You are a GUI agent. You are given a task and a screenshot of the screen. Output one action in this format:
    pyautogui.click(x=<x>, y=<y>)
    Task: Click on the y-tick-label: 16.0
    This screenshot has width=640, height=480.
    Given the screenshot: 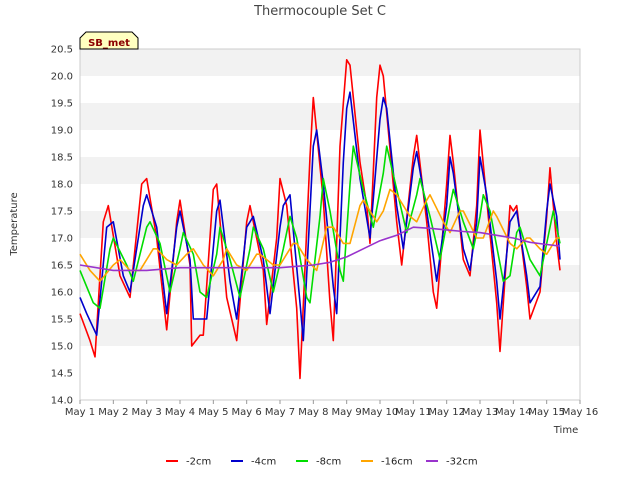 What is the action you would take?
    pyautogui.click(x=62, y=293)
    